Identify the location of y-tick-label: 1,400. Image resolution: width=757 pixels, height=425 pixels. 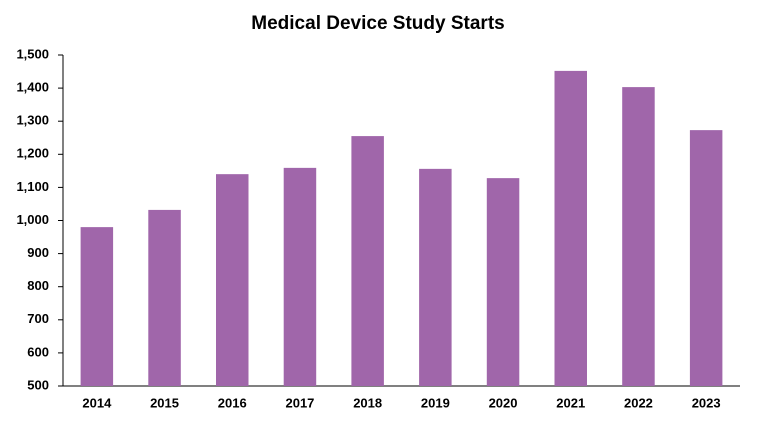
(32, 87).